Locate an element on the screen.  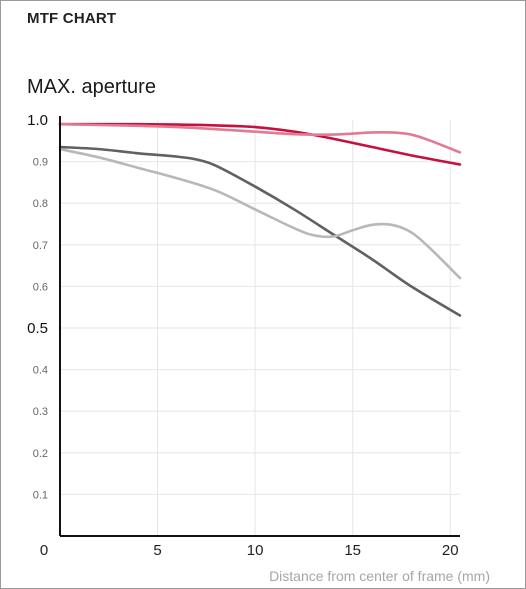
chart-title: MAX. aperture is located at coordinates (91, 87).